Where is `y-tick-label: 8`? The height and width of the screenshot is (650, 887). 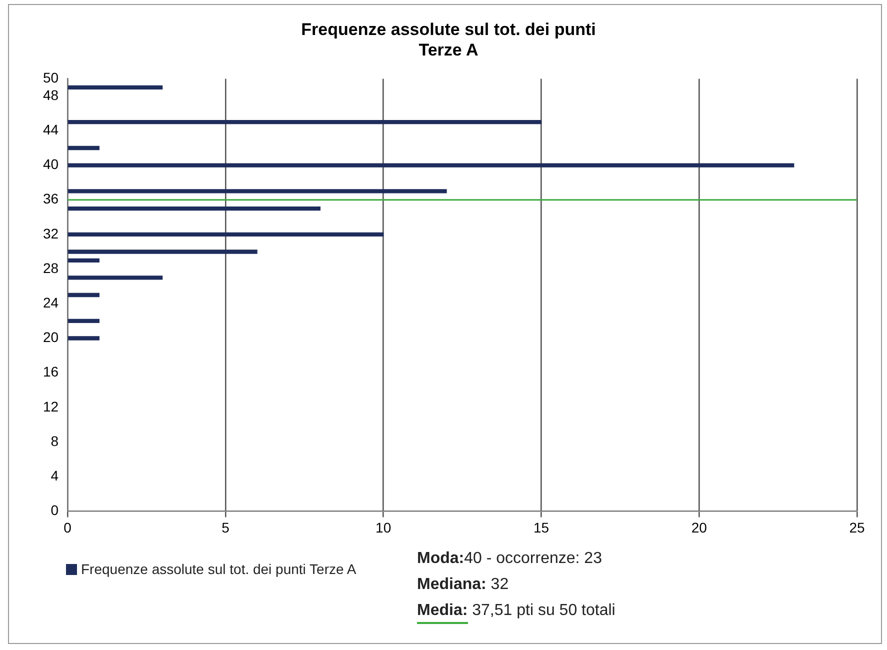
y-tick-label: 8 is located at coordinates (54, 440).